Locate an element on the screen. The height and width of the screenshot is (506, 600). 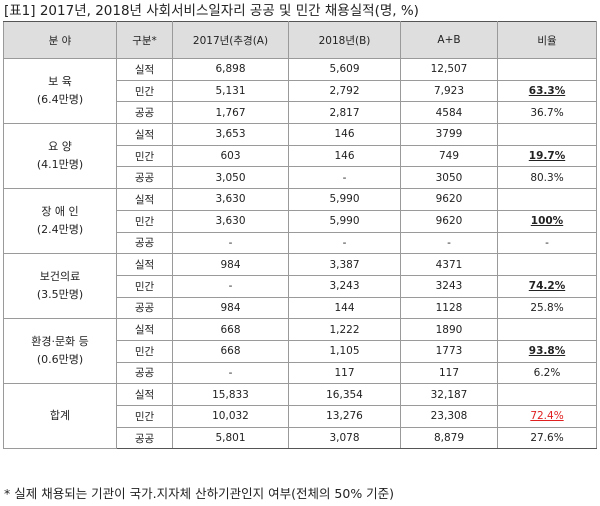
y2018-value: 117 is located at coordinates (344, 372).